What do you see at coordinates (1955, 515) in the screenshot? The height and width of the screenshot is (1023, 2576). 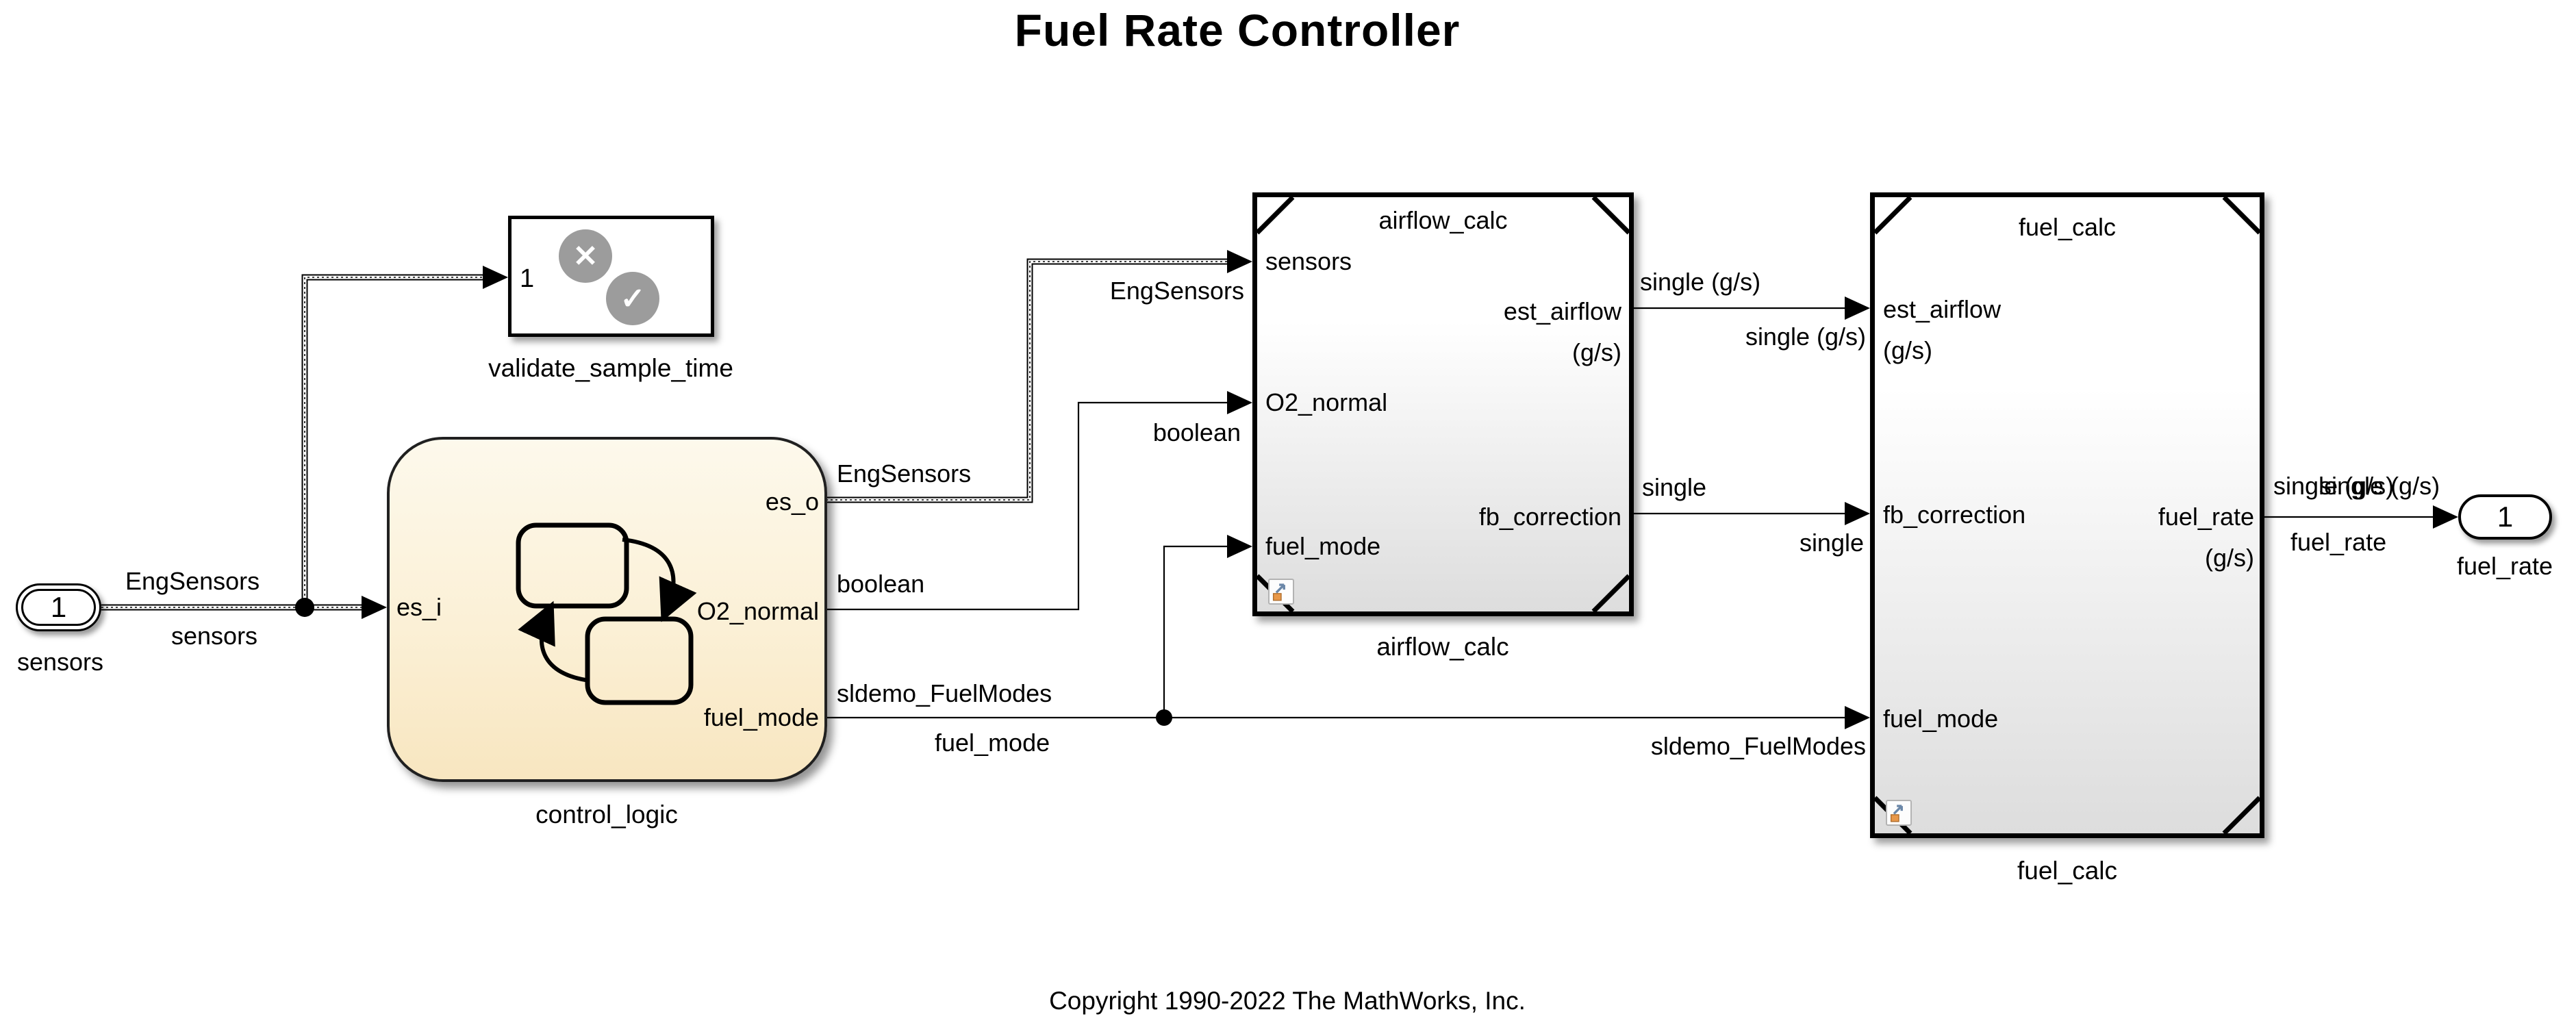 I see `fuel-calc-port-fb-correction: fb_correction` at bounding box center [1955, 515].